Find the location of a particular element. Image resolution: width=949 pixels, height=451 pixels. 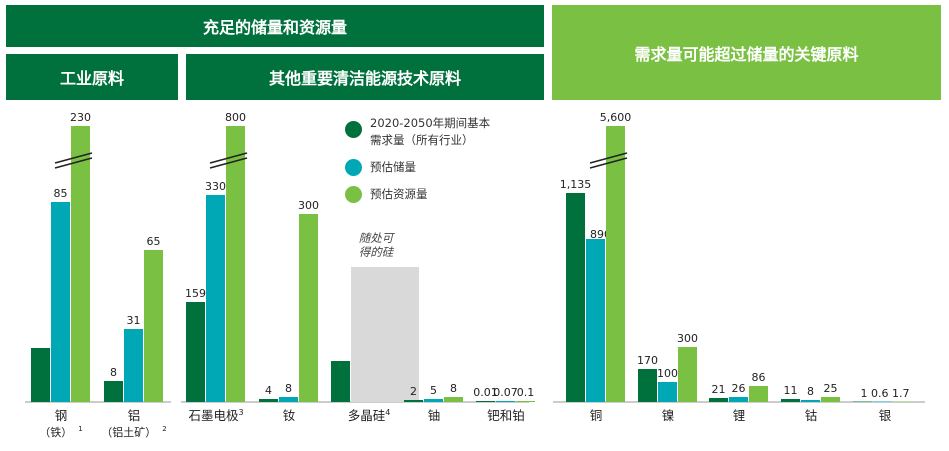

category-label-5: 铀 is located at coordinates (434, 415).